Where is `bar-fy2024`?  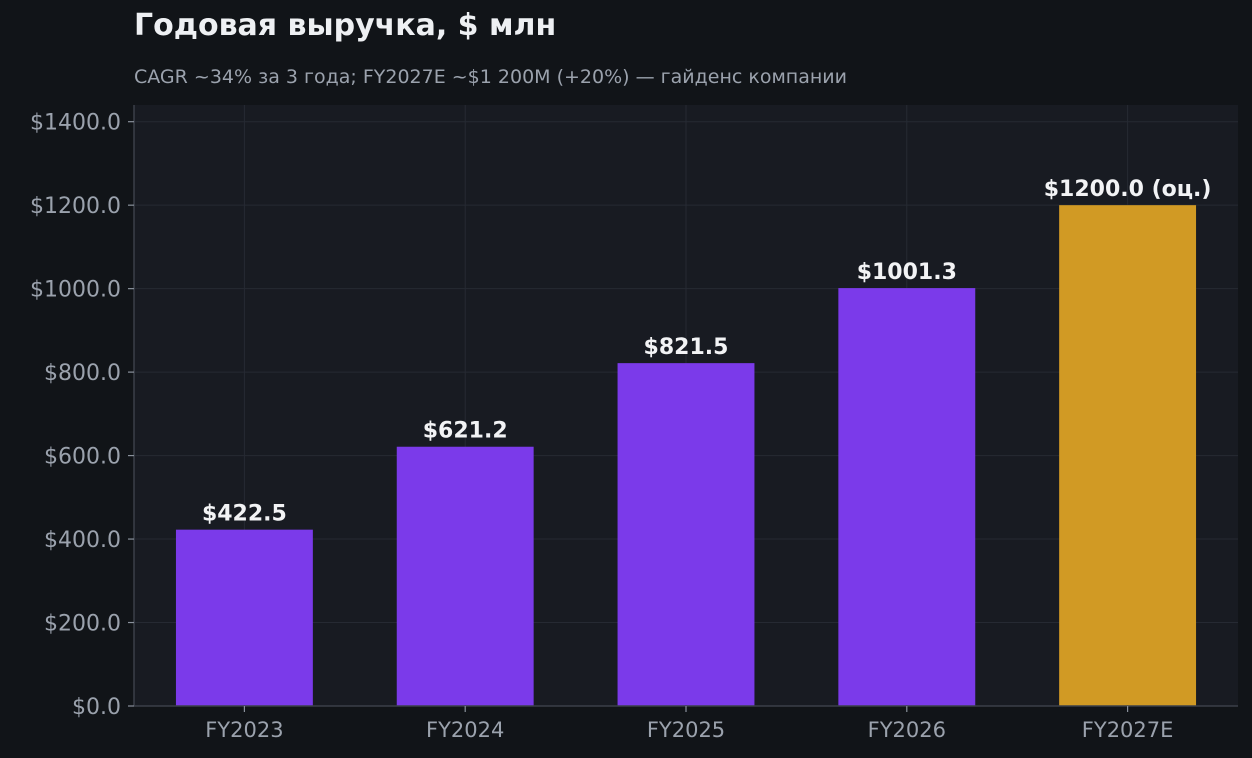 bar-fy2024 is located at coordinates (465, 576).